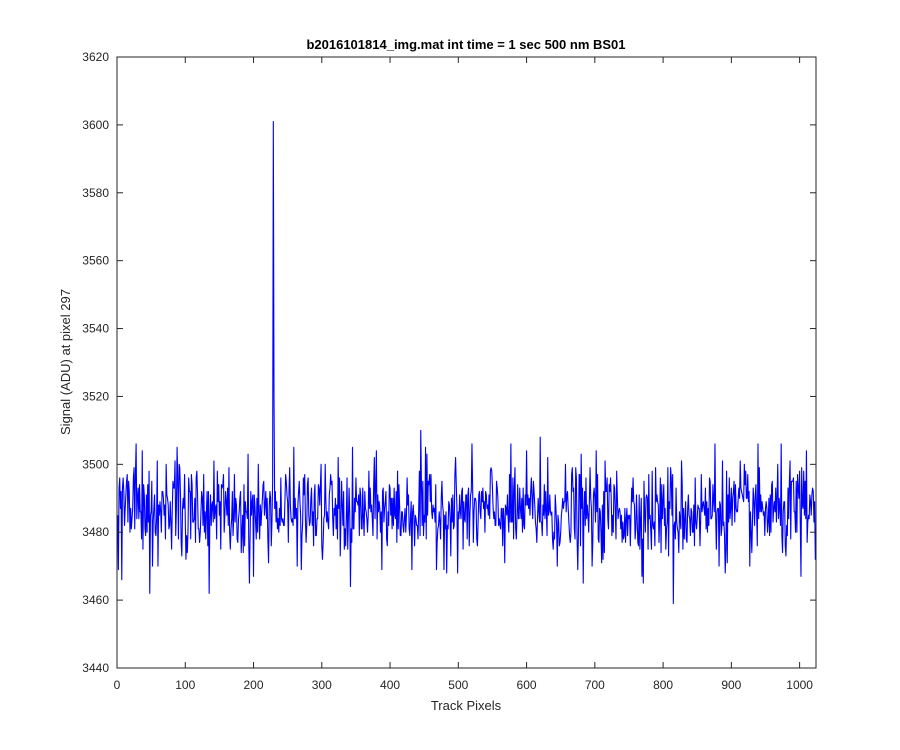  Describe the element at coordinates (458, 685) in the screenshot. I see `x-tick-label: 500` at that location.